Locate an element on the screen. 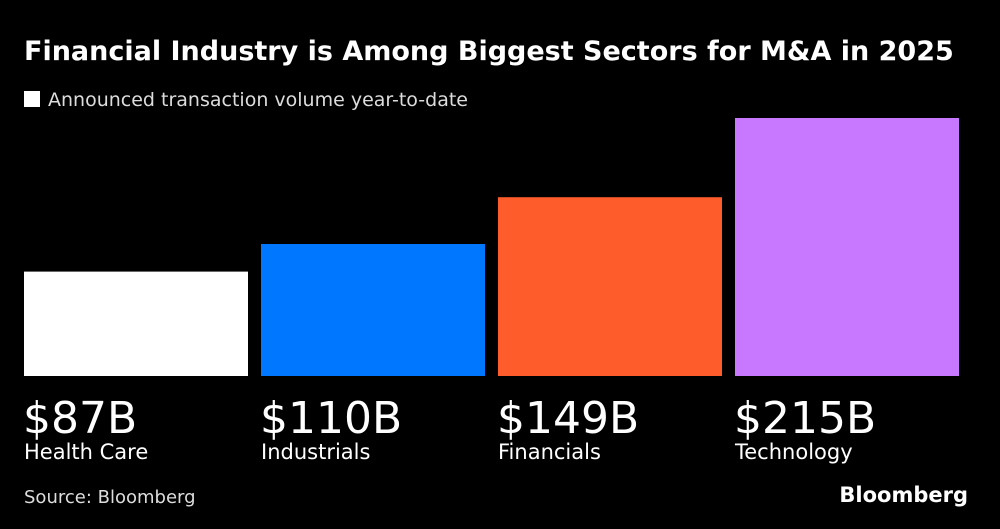 The width and height of the screenshot is (1000, 529). value-label: $215B is located at coordinates (805, 418).